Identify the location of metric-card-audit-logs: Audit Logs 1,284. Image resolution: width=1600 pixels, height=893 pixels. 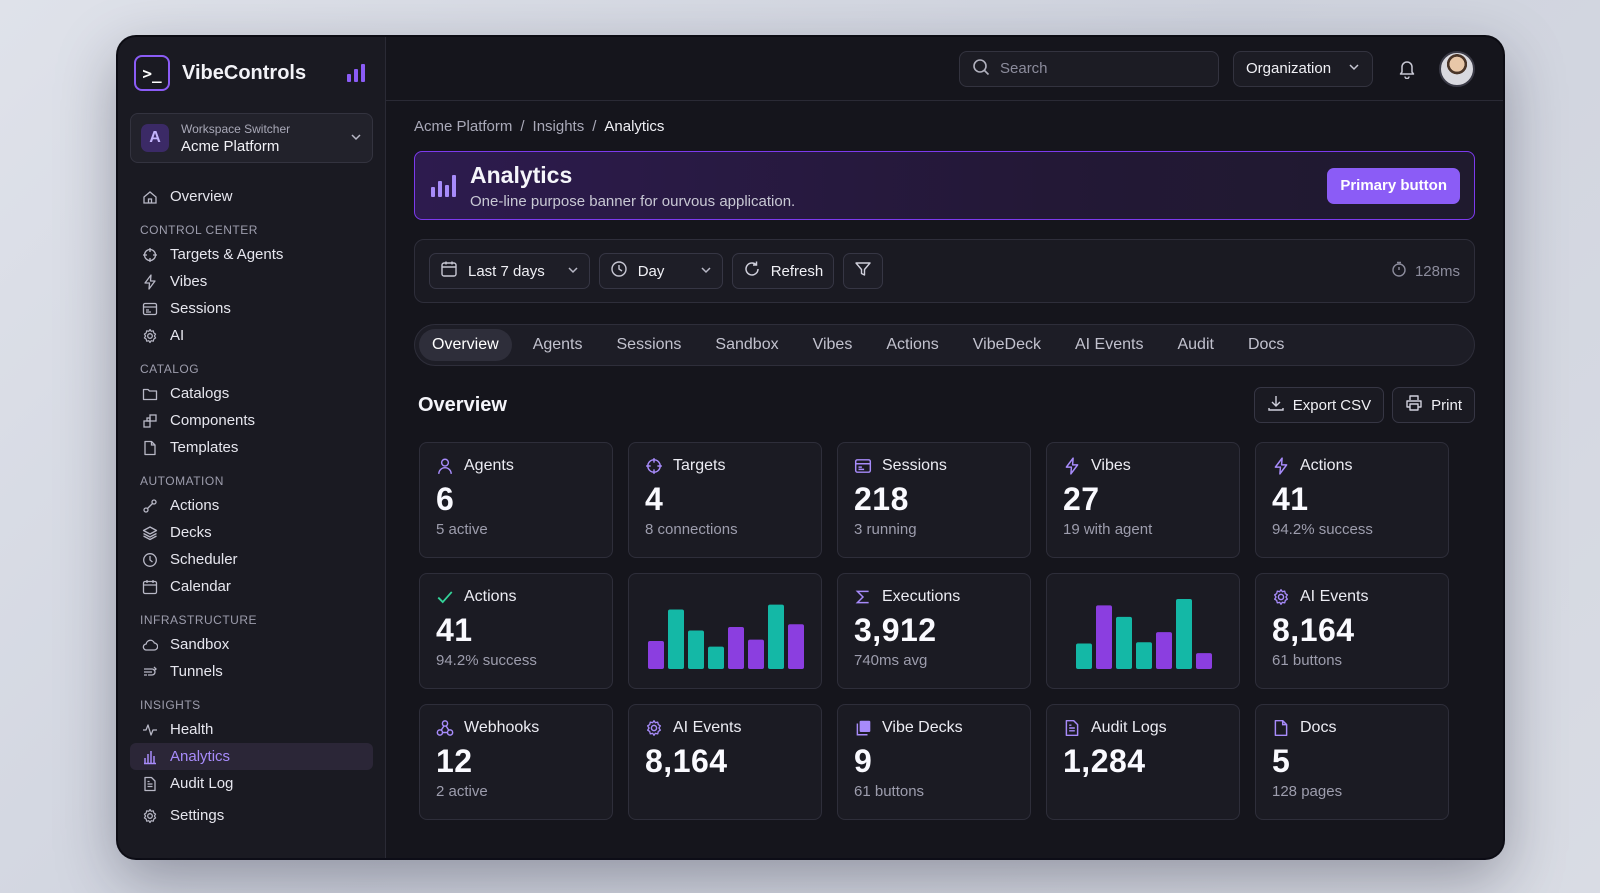
(1143, 762).